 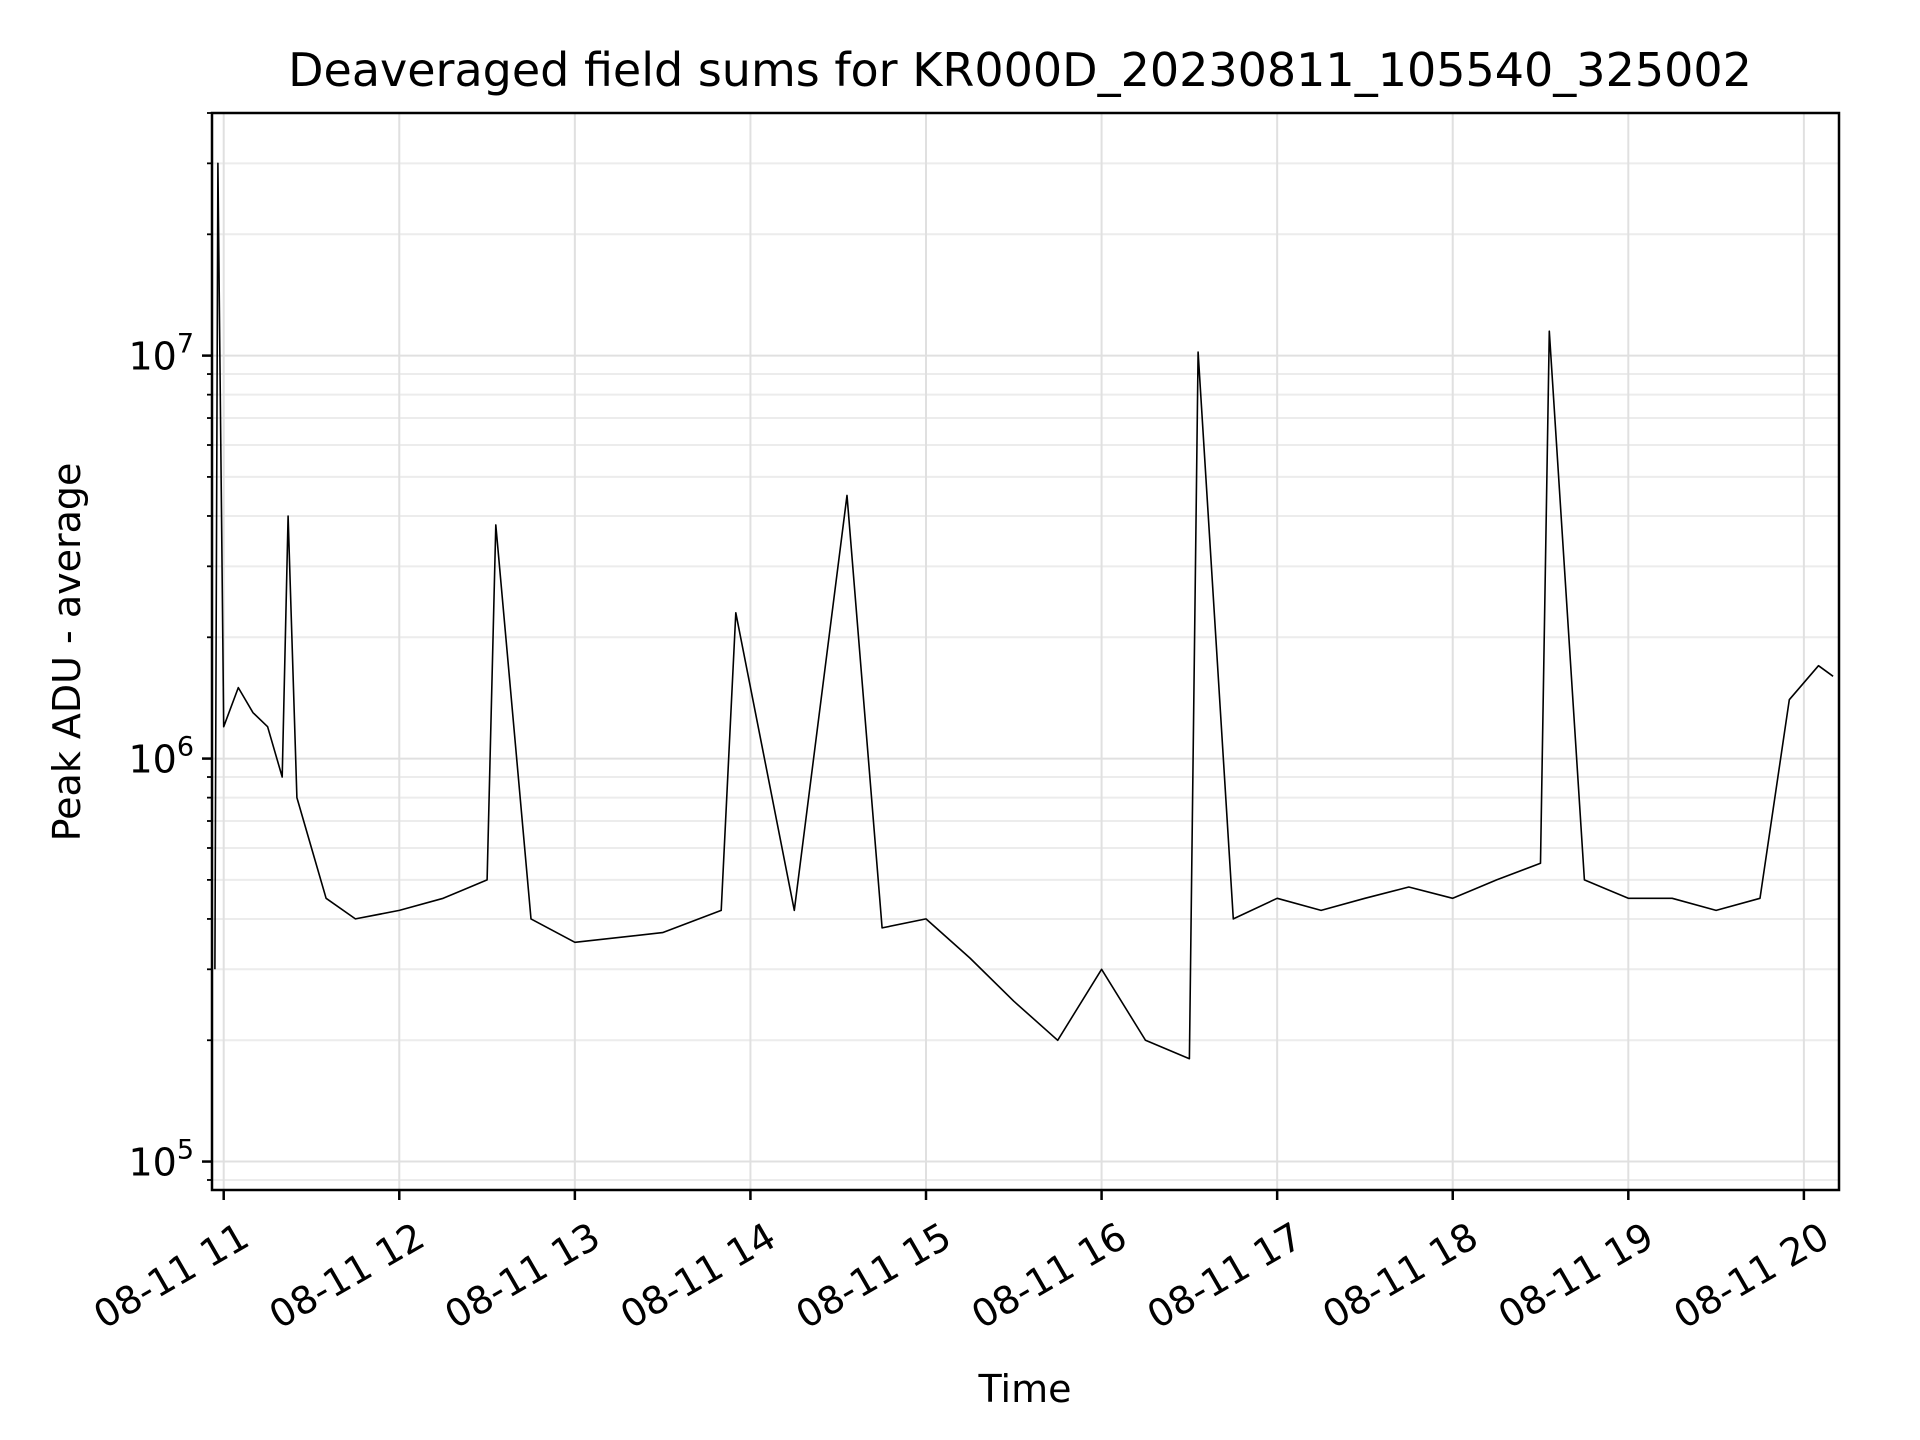 I want to click on x-axis-label: Time, so click(x=1025, y=1389).